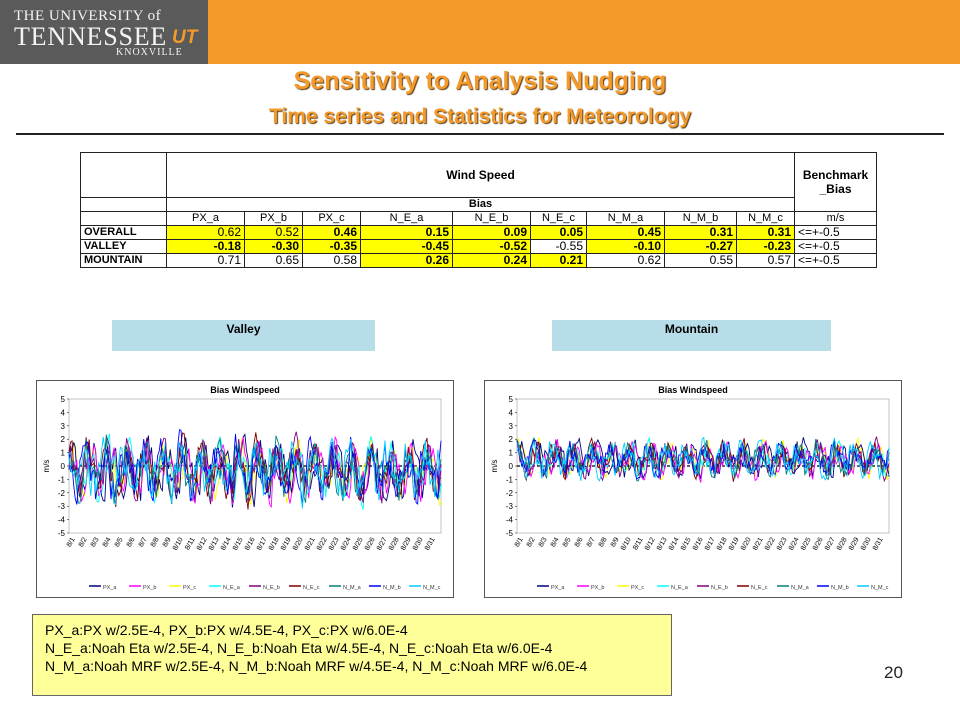 The height and width of the screenshot is (720, 960). Describe the element at coordinates (746, 543) in the screenshot. I see `x-tick-label: 8/20` at that location.